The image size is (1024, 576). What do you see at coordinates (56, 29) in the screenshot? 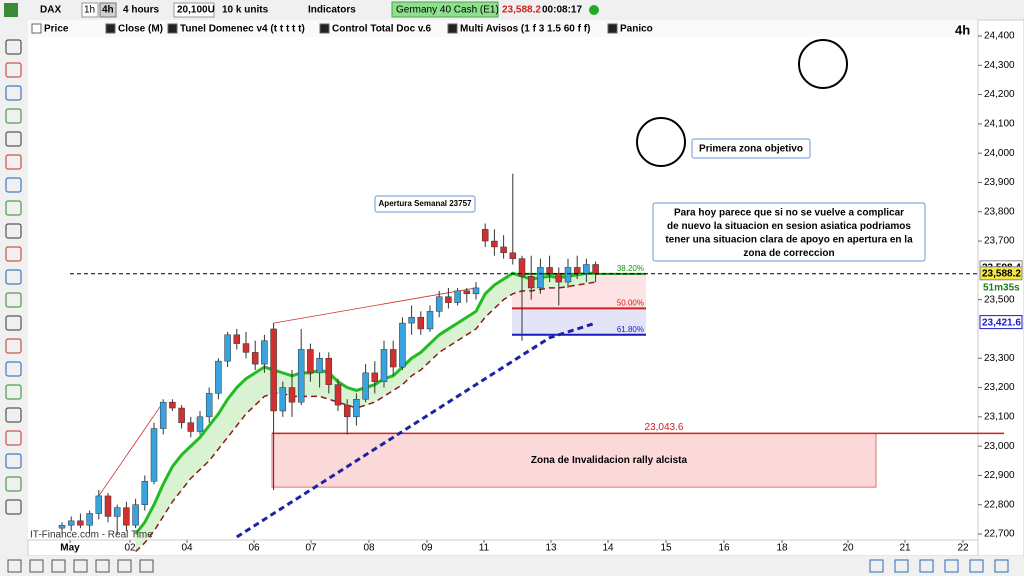
I see `indicator-name: Price` at bounding box center [56, 29].